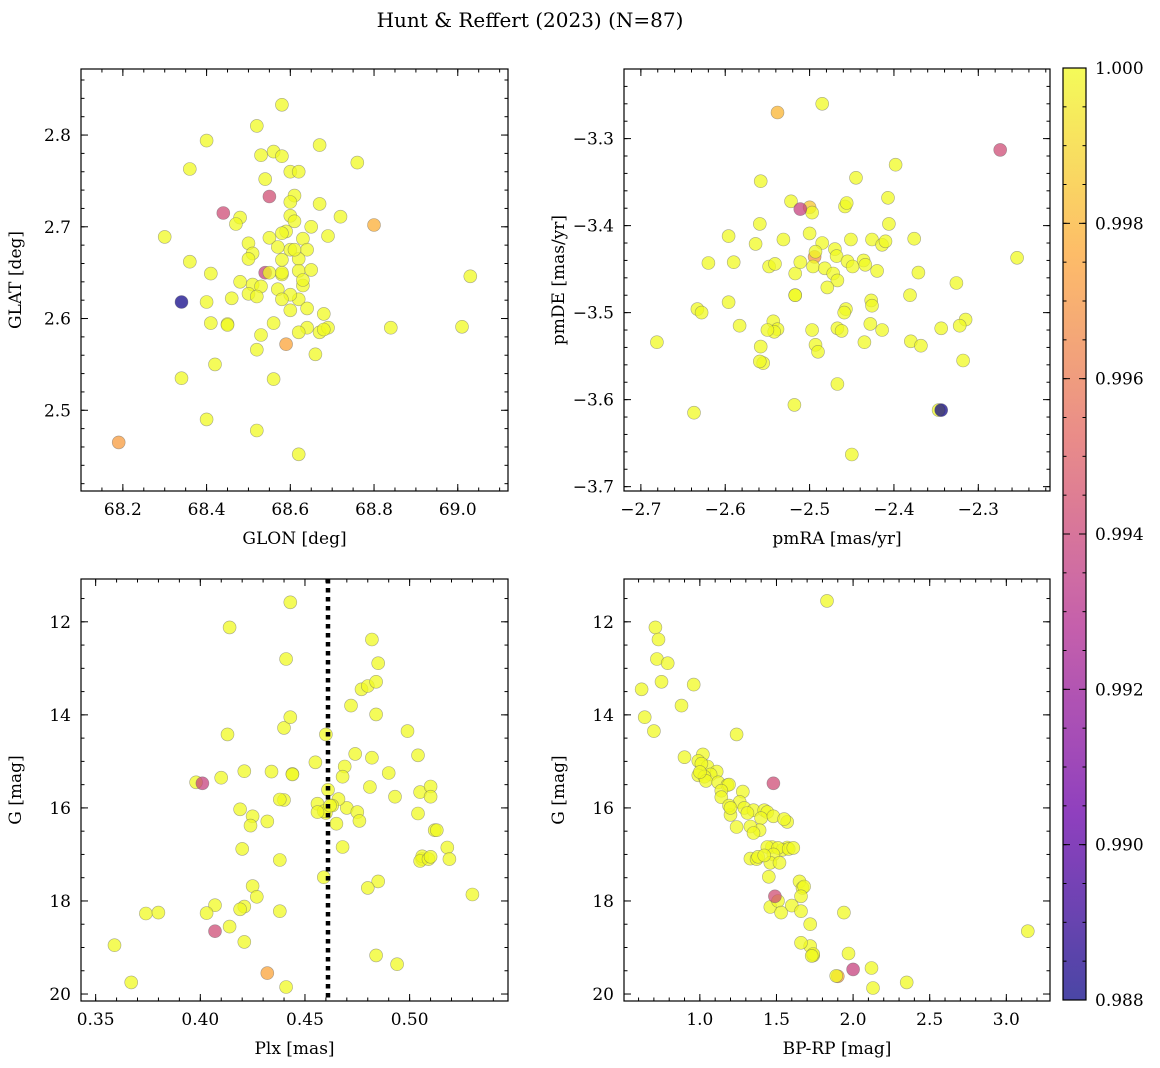 The image size is (1160, 1068). Describe the element at coordinates (1119, 69) in the screenshot. I see `colorbar-tick-label: 1.000` at that location.